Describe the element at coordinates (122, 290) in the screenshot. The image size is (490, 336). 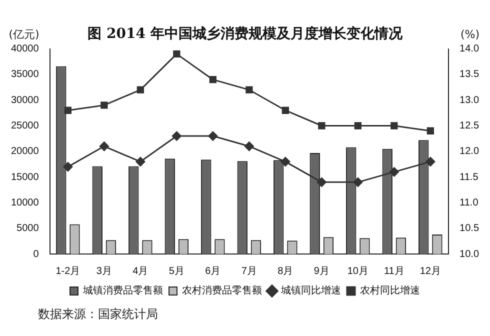
I see `legend-label: 城镇消费品零售额` at that location.